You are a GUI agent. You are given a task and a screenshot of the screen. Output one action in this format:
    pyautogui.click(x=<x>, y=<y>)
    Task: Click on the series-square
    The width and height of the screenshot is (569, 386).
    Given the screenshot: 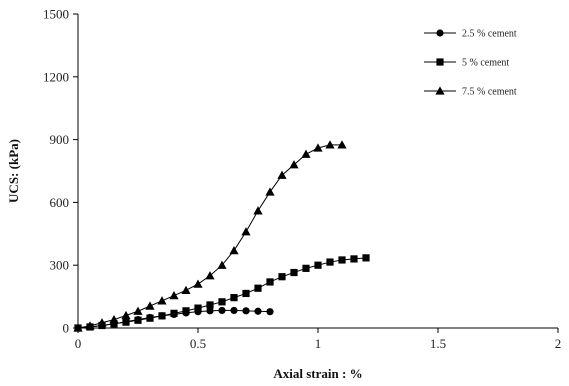 What is the action you would take?
    pyautogui.click(x=222, y=293)
    